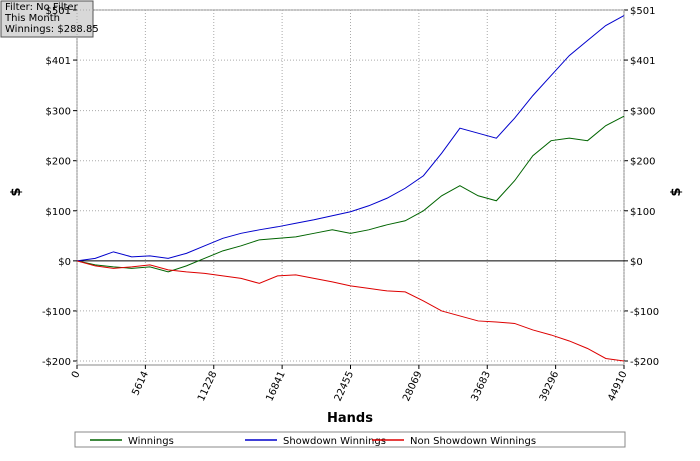  What do you see at coordinates (52, 29) in the screenshot?
I see `info-line: Winnings: $288.85` at bounding box center [52, 29].